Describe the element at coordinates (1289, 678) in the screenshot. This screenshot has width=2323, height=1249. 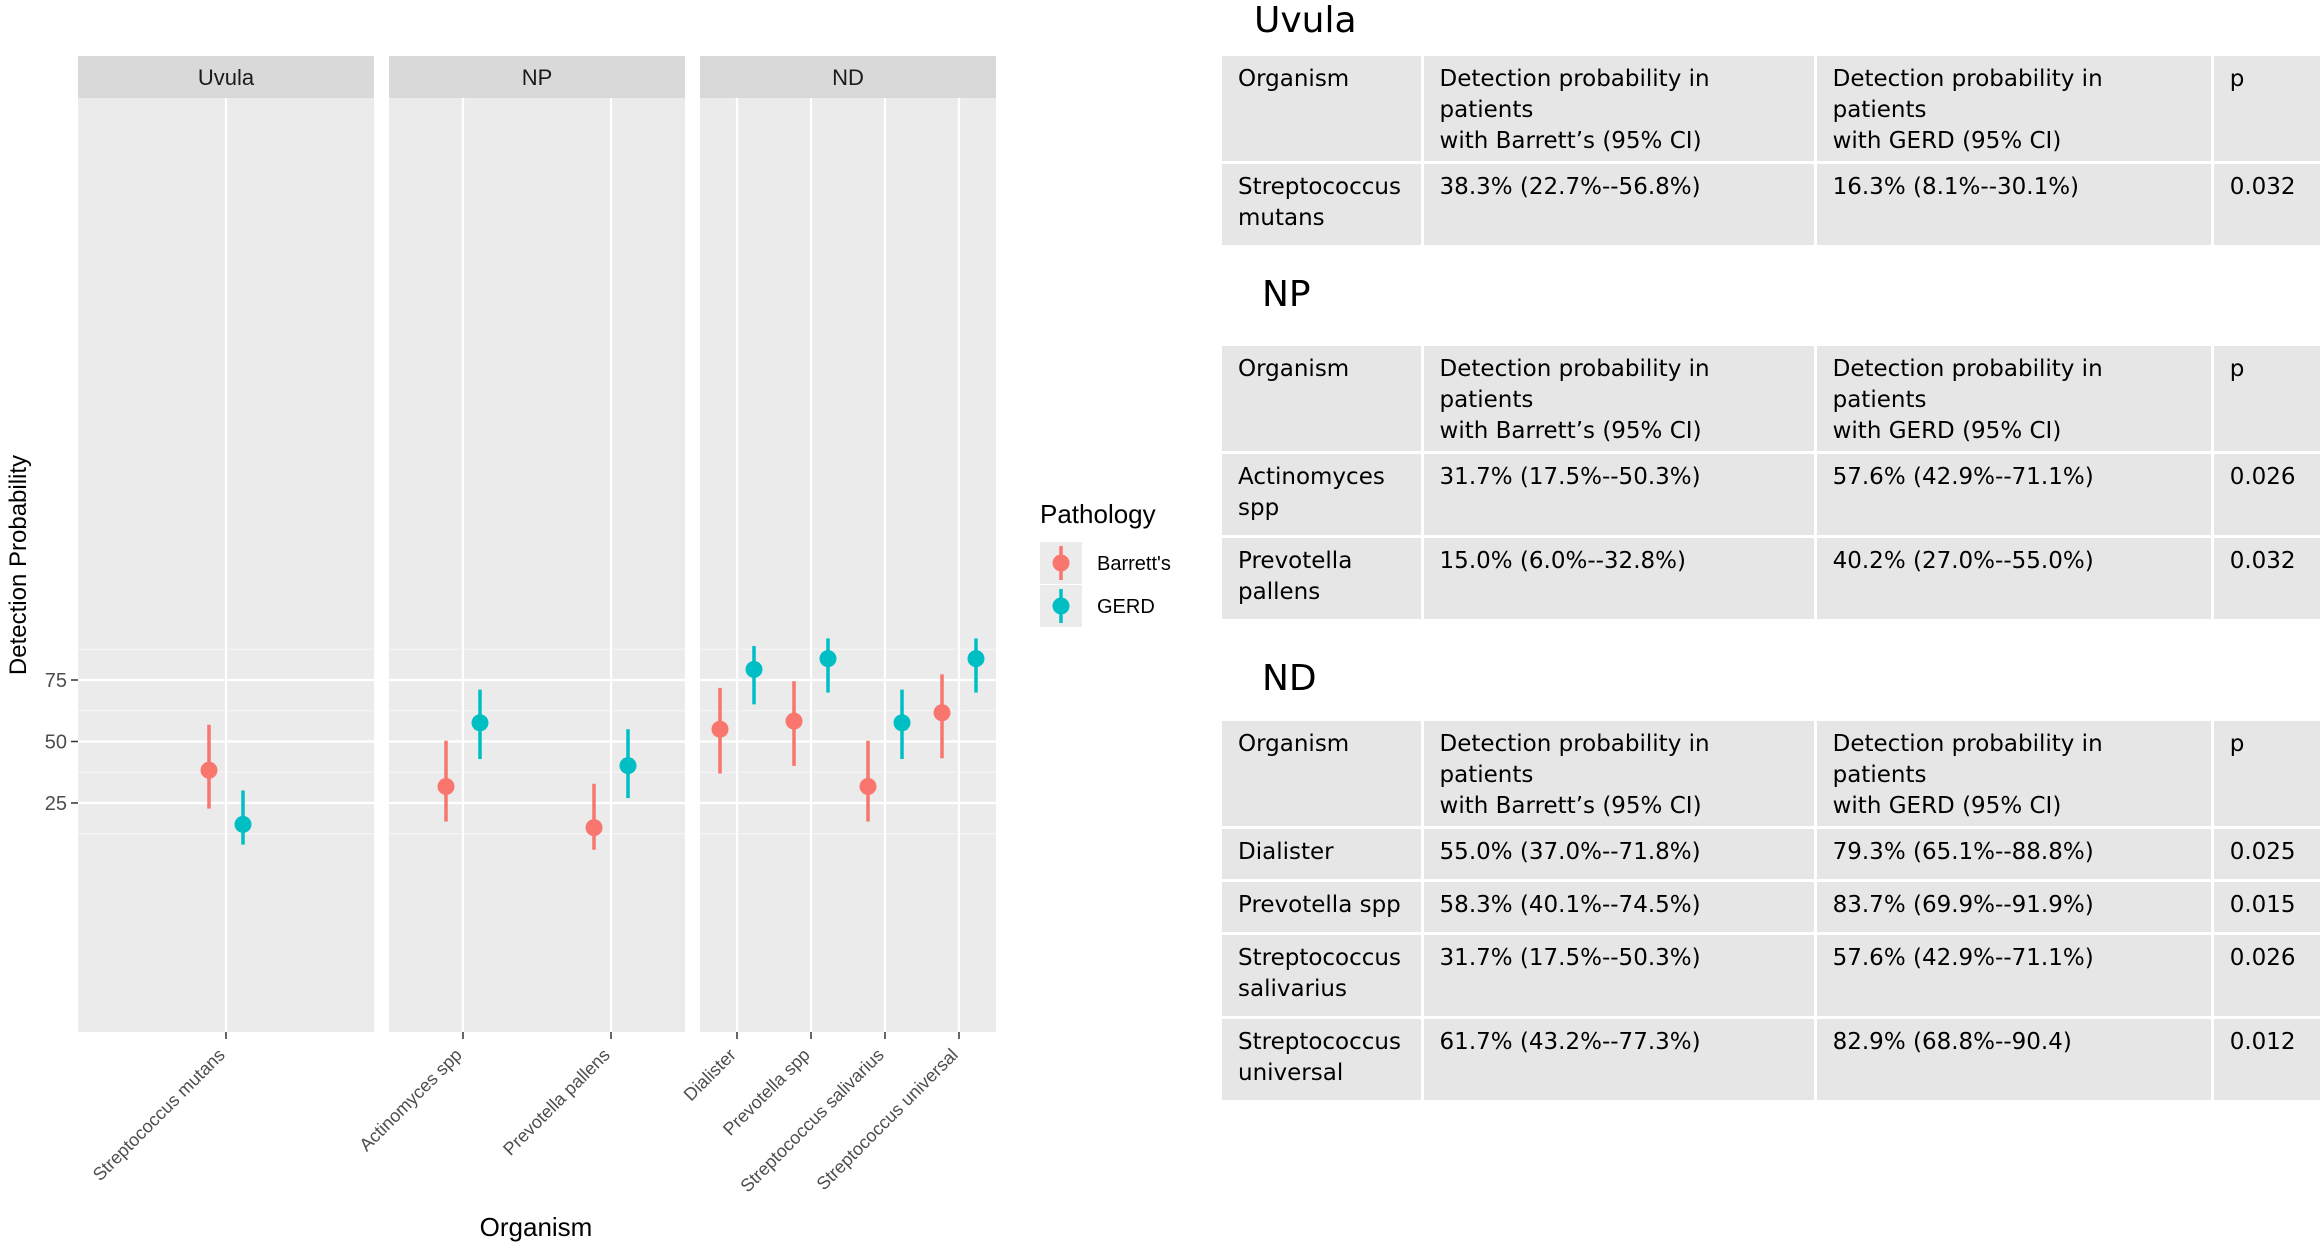
I see `nd-table-title: ND` at that location.